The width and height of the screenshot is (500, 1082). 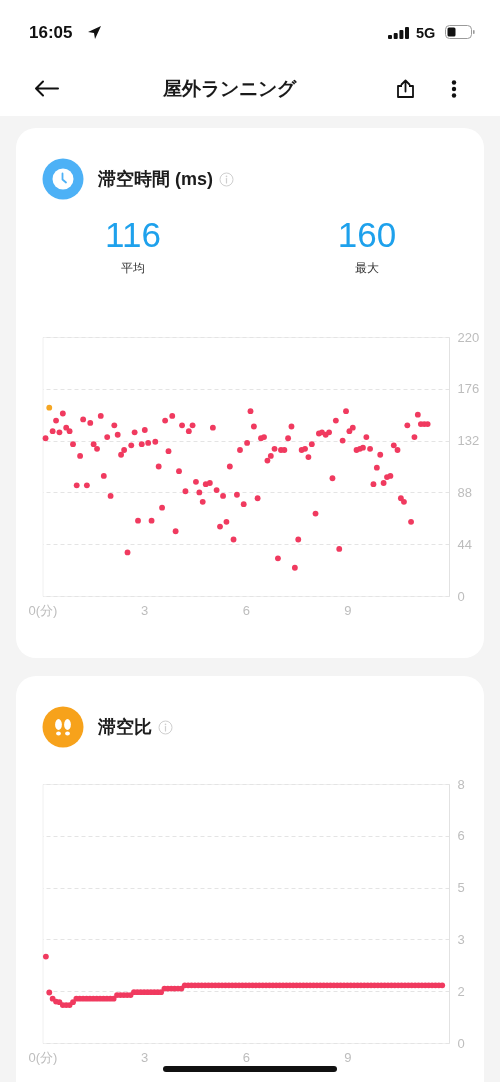 I want to click on y-tick-label: 132, so click(x=468, y=441).